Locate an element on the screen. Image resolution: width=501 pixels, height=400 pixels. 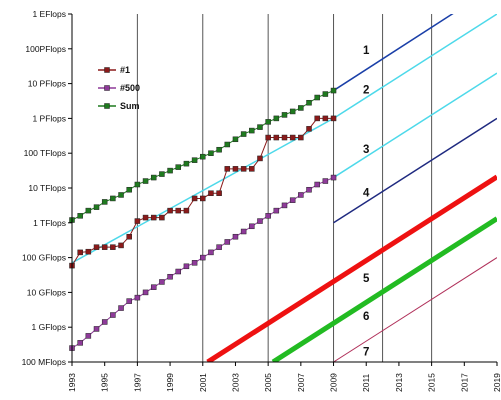
x-tick-label: 2009 is located at coordinates (334, 382).